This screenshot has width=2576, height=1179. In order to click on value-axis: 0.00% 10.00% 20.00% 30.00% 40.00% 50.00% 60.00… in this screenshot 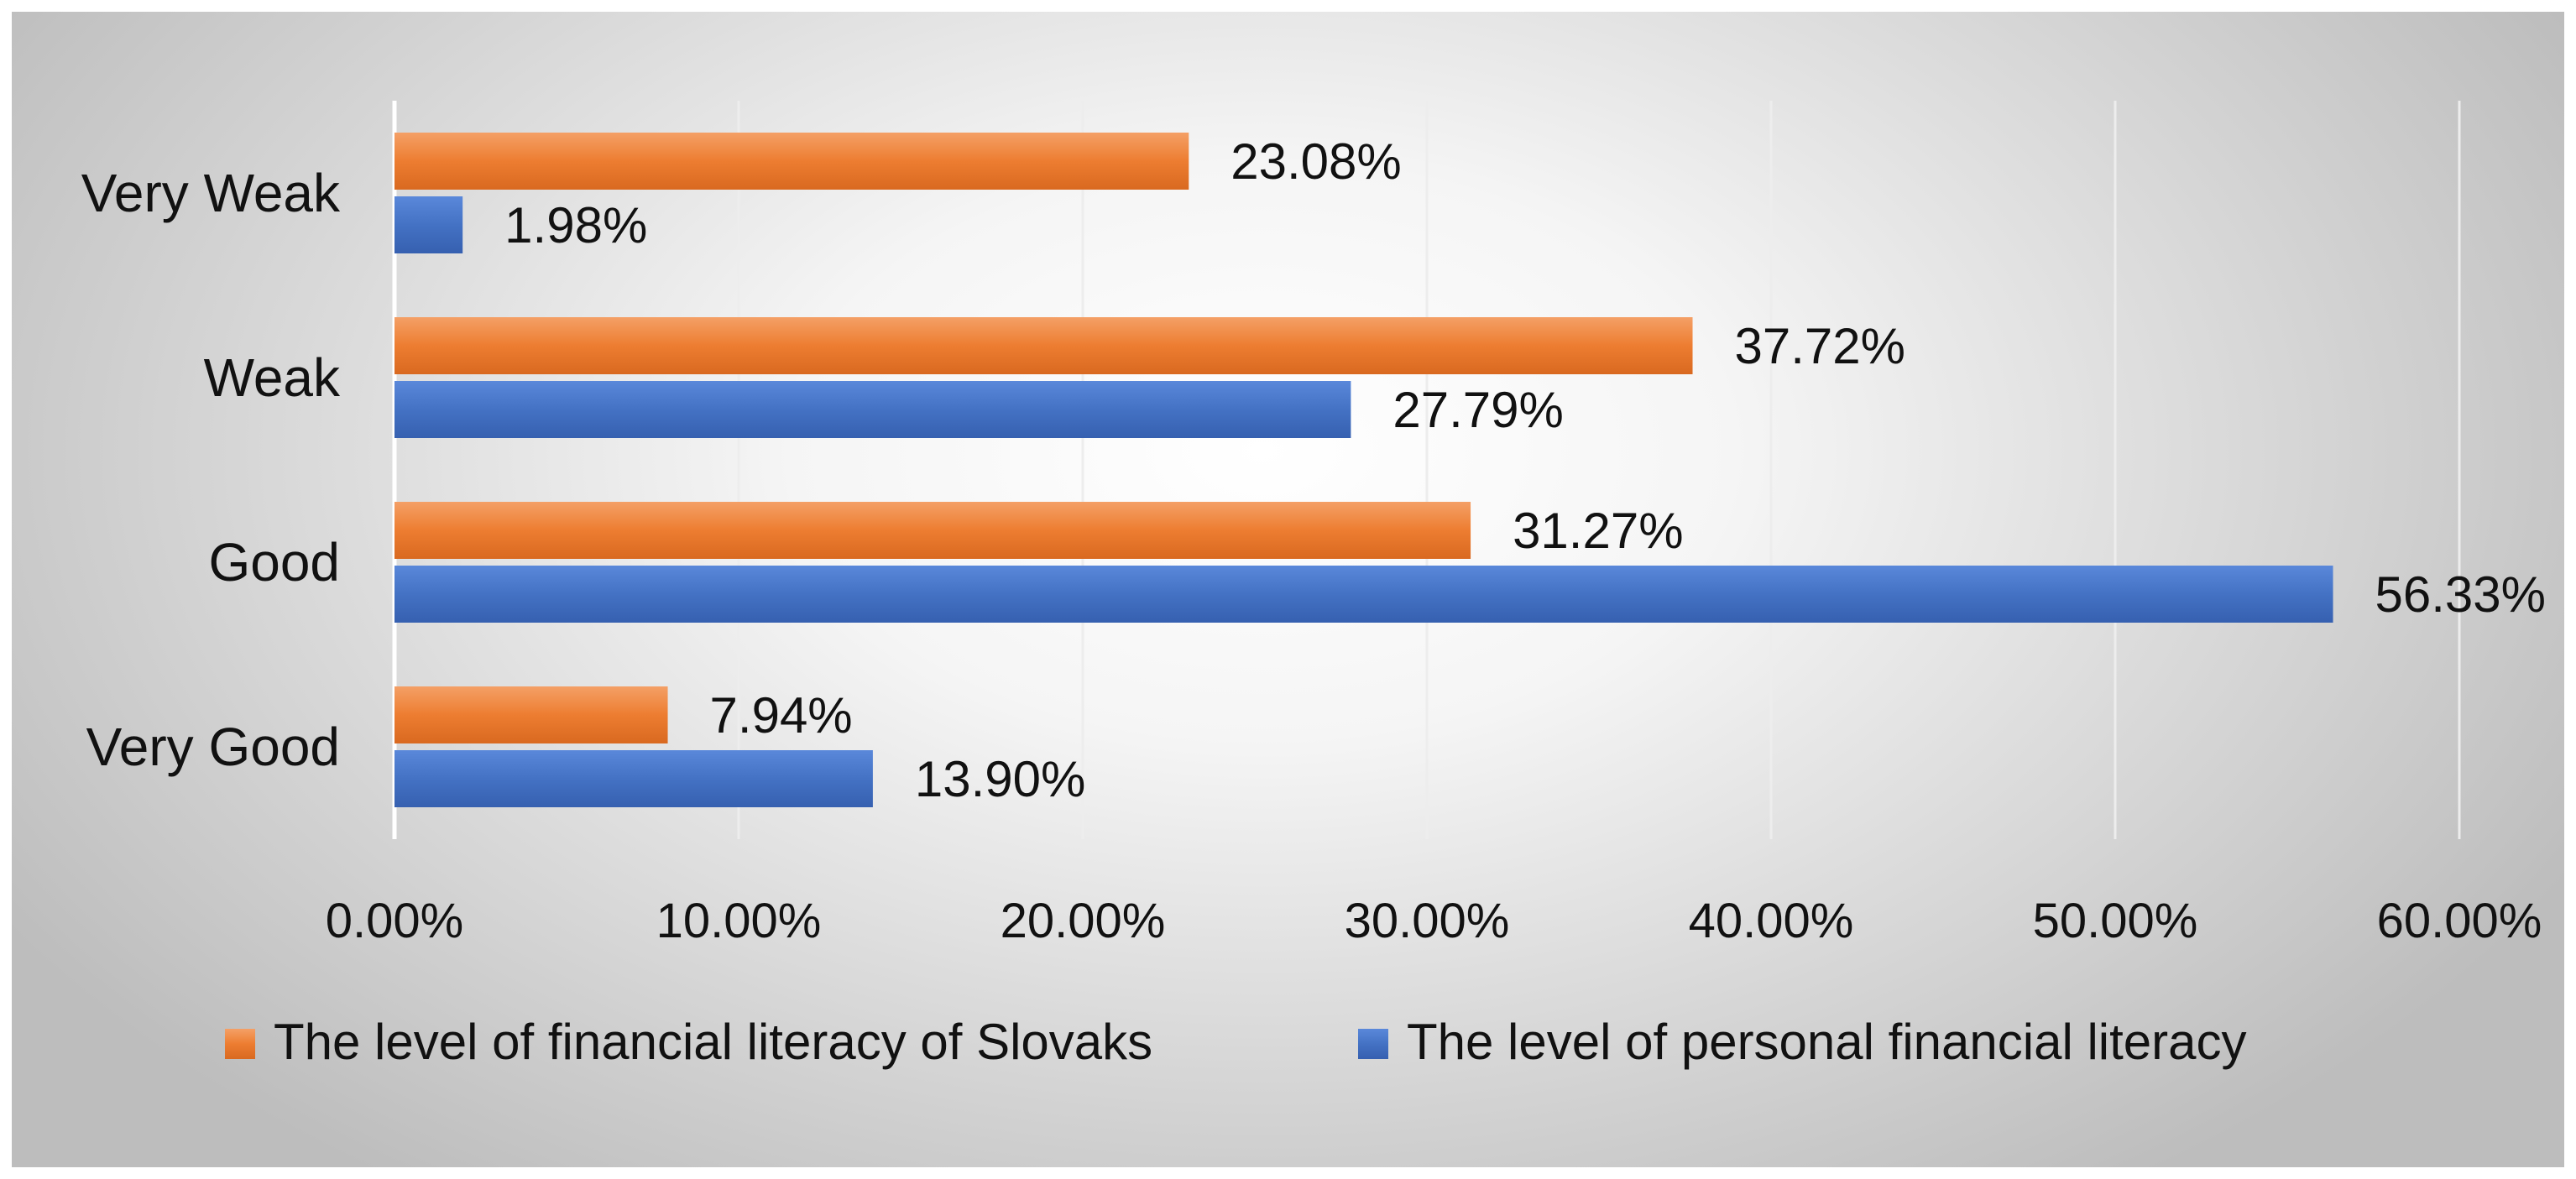, I will do `click(1434, 921)`.